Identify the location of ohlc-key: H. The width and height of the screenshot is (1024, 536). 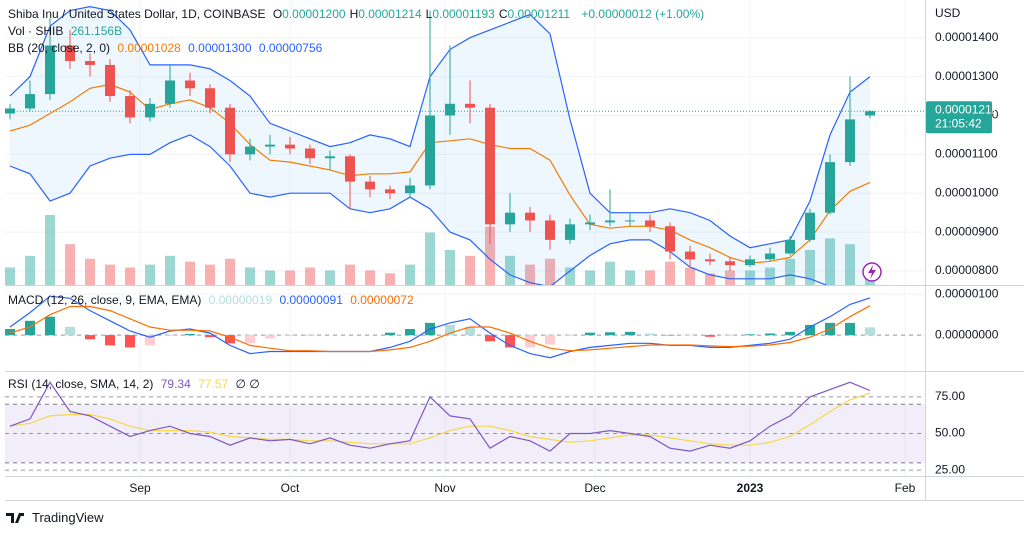
(354, 14).